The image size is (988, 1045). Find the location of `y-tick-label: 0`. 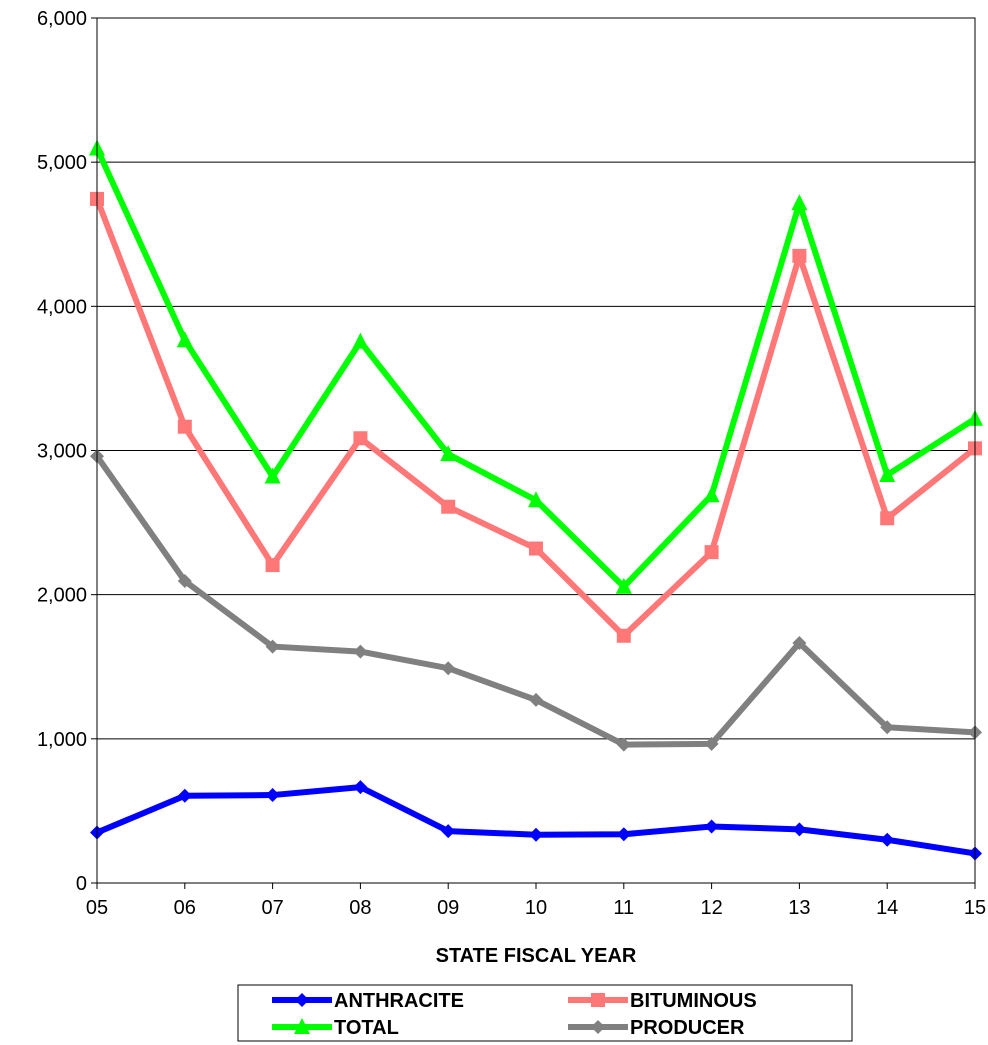

y-tick-label: 0 is located at coordinates (81, 884).